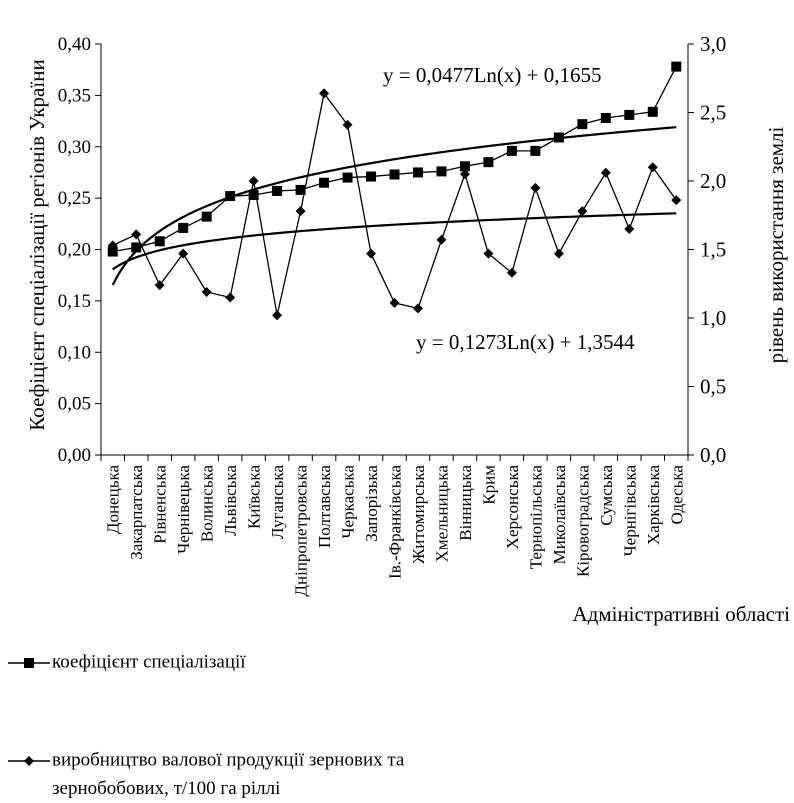  What do you see at coordinates (277, 502) in the screenshot?
I see `x-tick-label: Луганська` at bounding box center [277, 502].